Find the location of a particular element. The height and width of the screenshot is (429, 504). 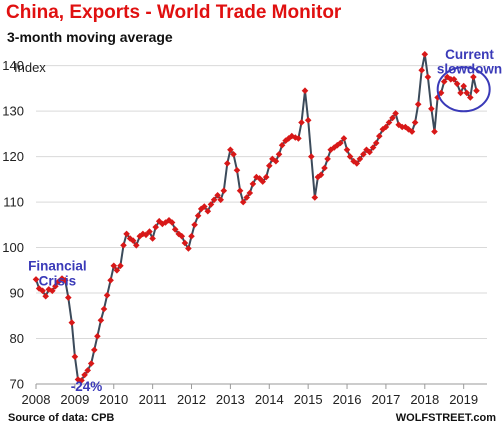

annotation-text: Current is located at coordinates (469, 54).